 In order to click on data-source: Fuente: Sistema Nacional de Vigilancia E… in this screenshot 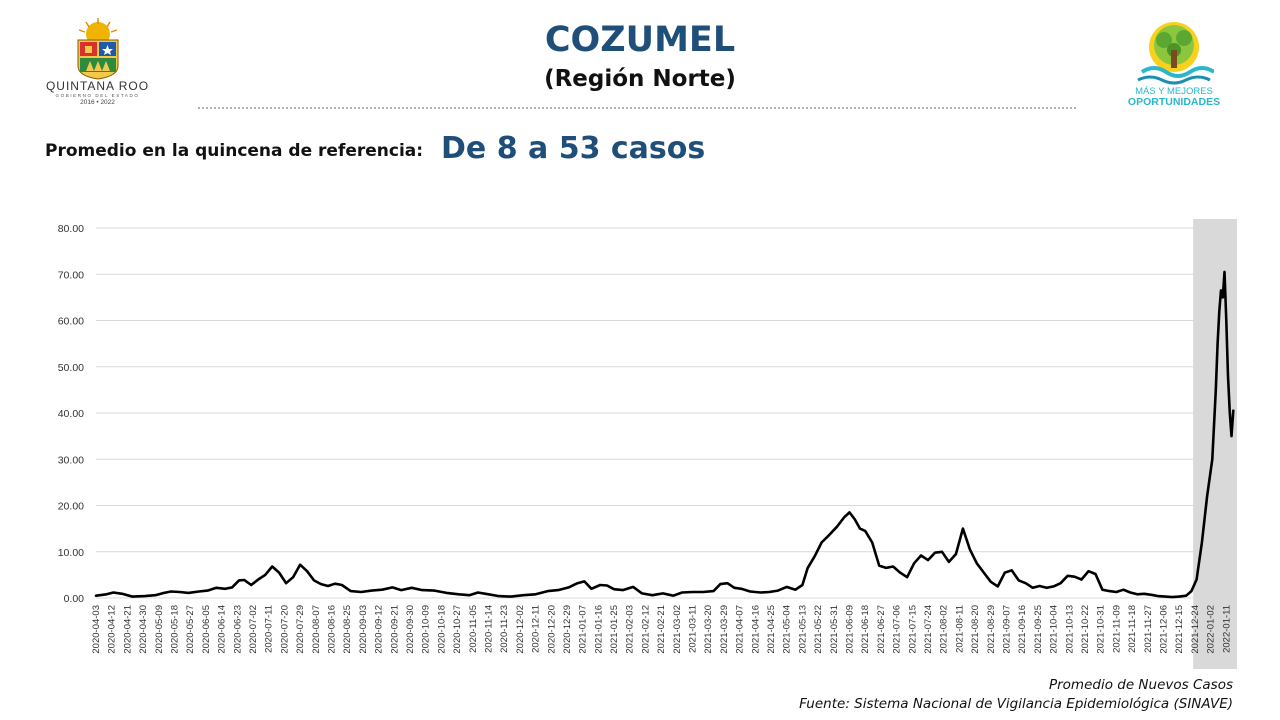, I will do `click(1016, 704)`.